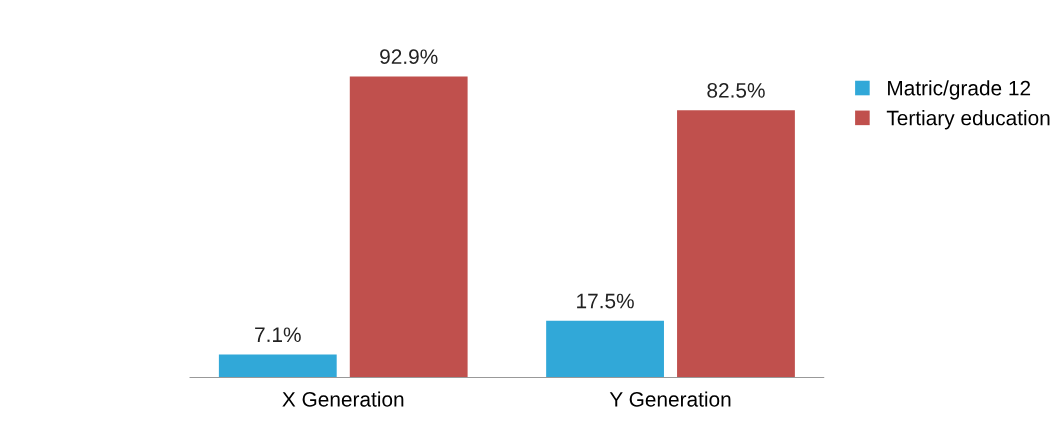 The image size is (1056, 439). What do you see at coordinates (343, 399) in the screenshot?
I see `x-tick-label: X Generation` at bounding box center [343, 399].